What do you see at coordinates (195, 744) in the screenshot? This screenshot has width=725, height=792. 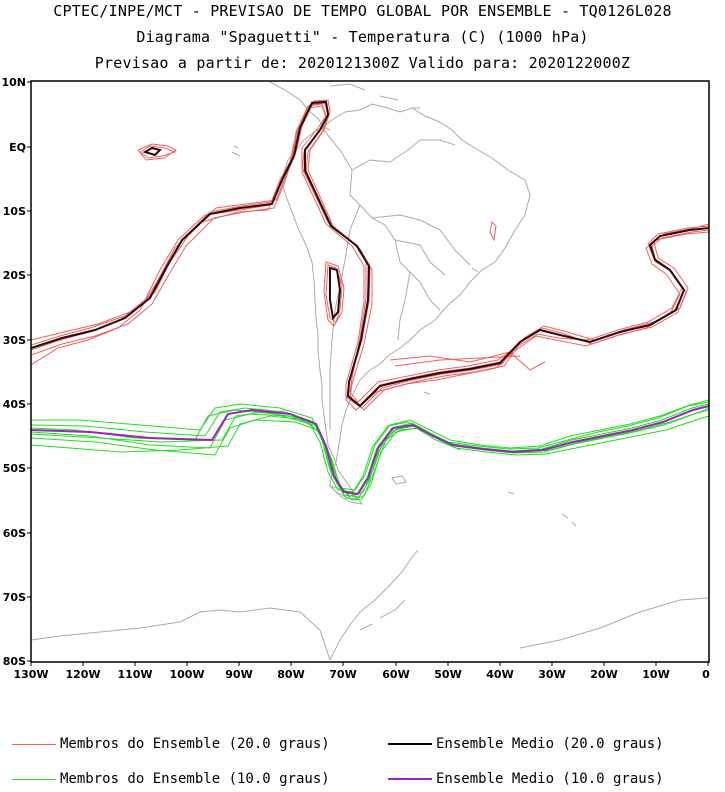 I see `legend-label: Membros do Ensemble (20.0 graus)` at bounding box center [195, 744].